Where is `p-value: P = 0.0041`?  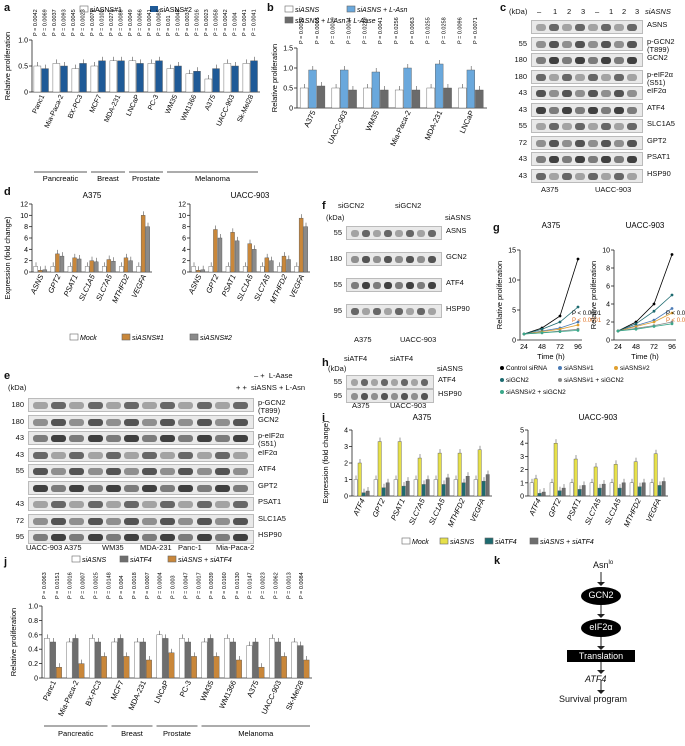 p-value: P = 0.0041 is located at coordinates (255, 22).